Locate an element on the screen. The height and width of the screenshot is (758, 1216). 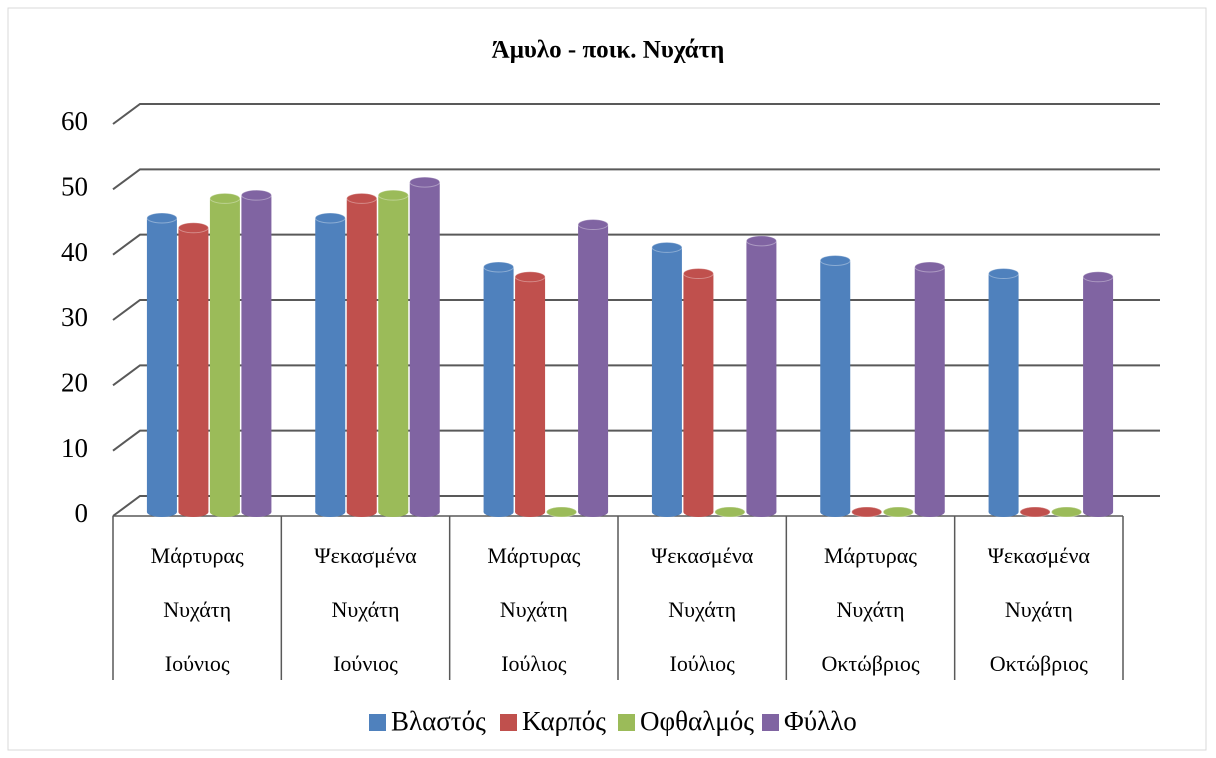
legend-label: Καρπός is located at coordinates (564, 721).